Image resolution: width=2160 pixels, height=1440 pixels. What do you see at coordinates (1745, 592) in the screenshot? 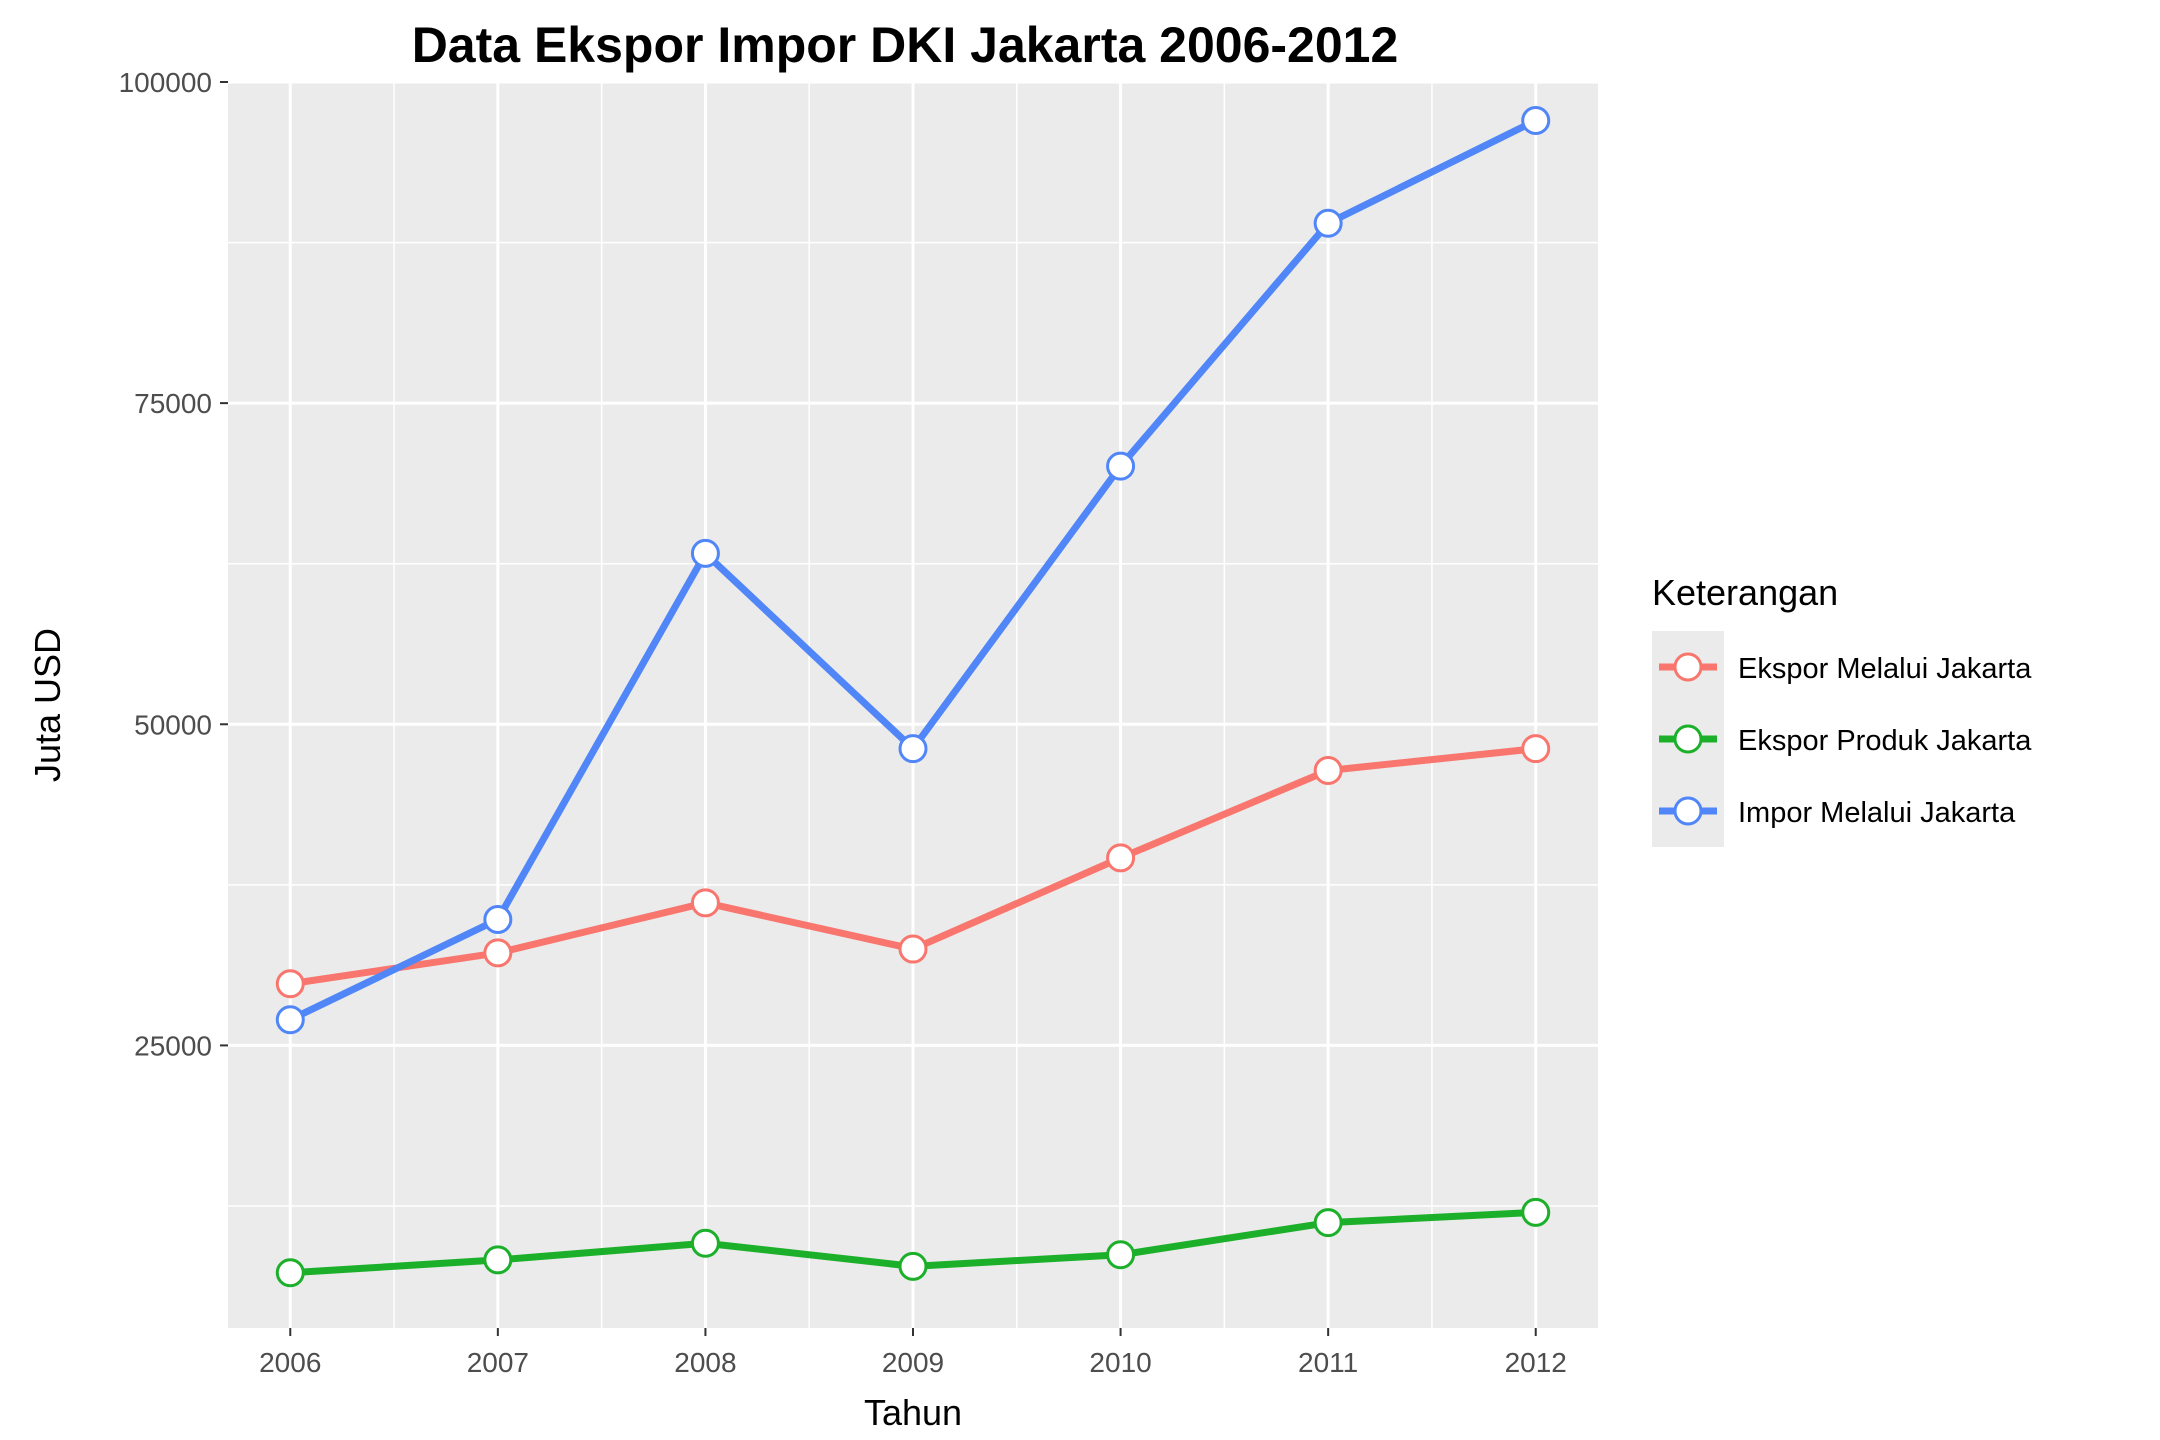
I see `legend-title: Keterangan` at bounding box center [1745, 592].